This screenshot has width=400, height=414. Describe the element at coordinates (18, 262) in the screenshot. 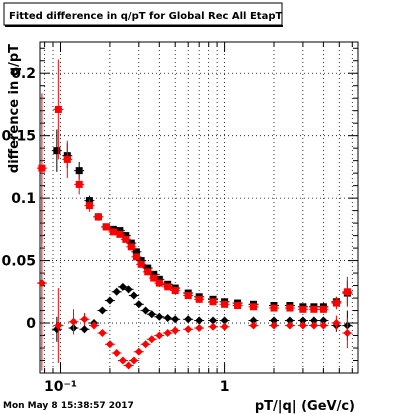

I see `y-tick-label: 0.05` at that location.